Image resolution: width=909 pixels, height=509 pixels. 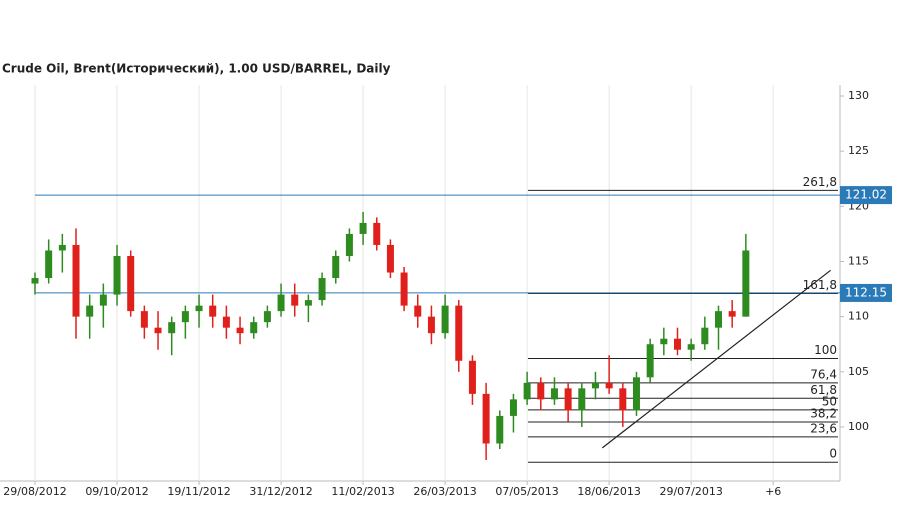 I want to click on y-tick-label: 130, so click(x=858, y=95).